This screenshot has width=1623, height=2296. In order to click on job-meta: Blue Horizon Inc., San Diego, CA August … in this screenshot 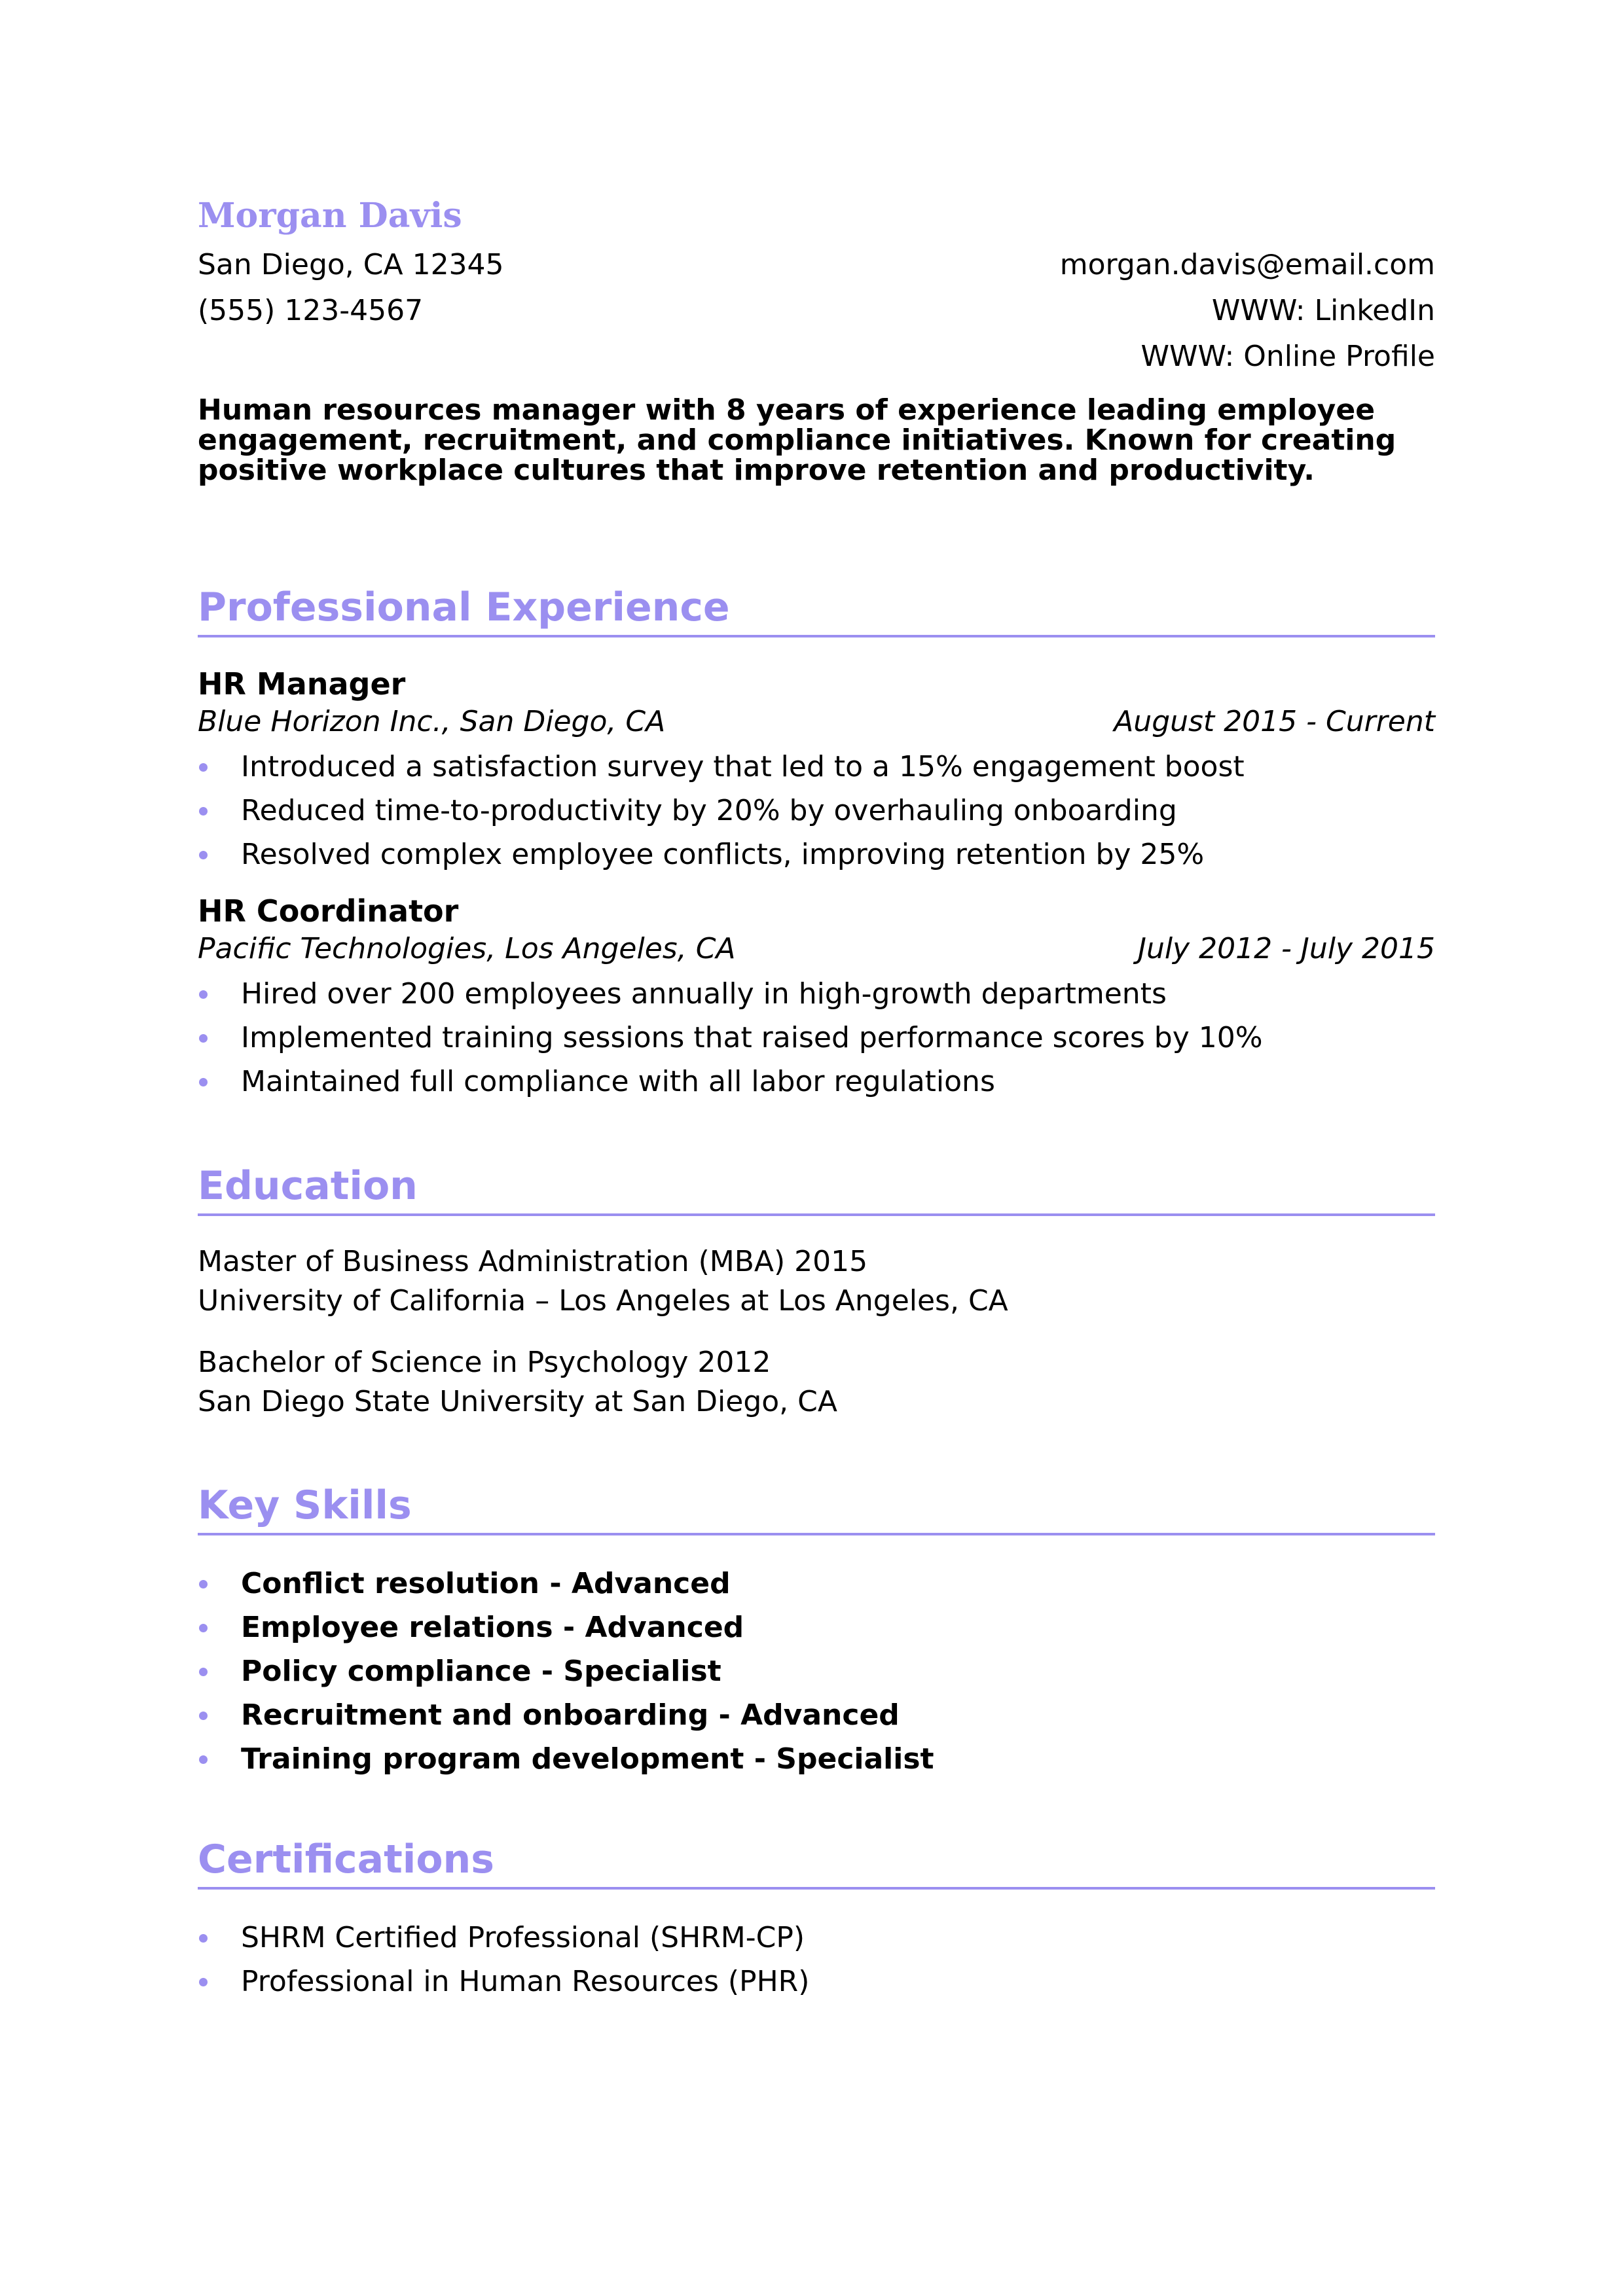, I will do `click(816, 722)`.